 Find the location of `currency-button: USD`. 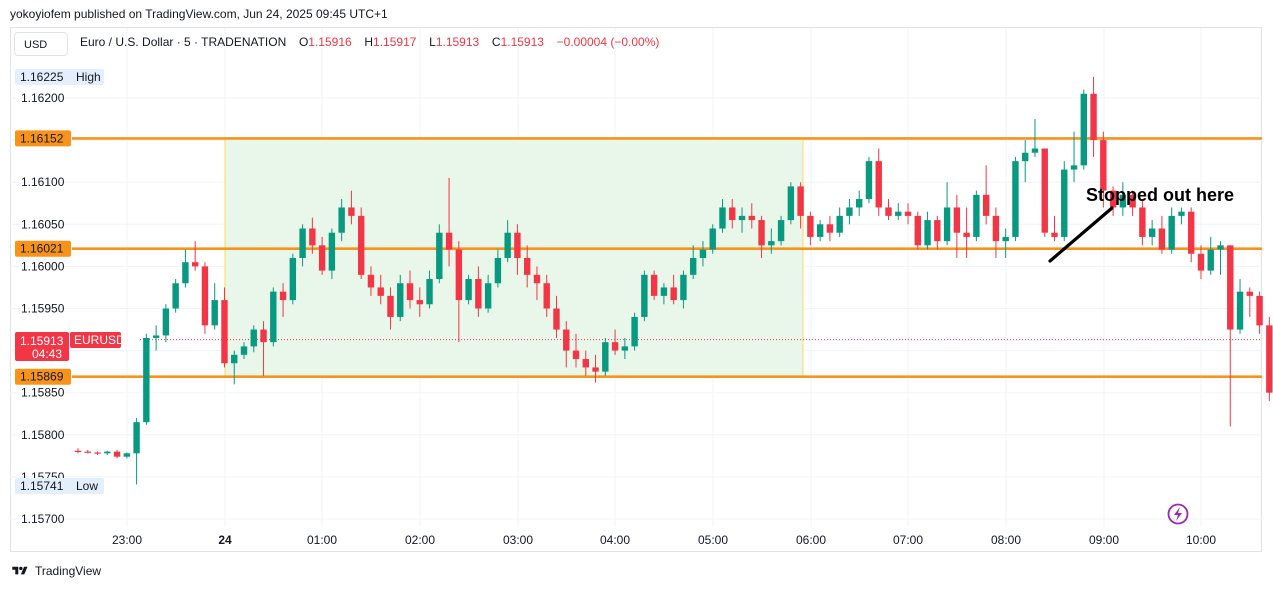

currency-button: USD is located at coordinates (41, 44).